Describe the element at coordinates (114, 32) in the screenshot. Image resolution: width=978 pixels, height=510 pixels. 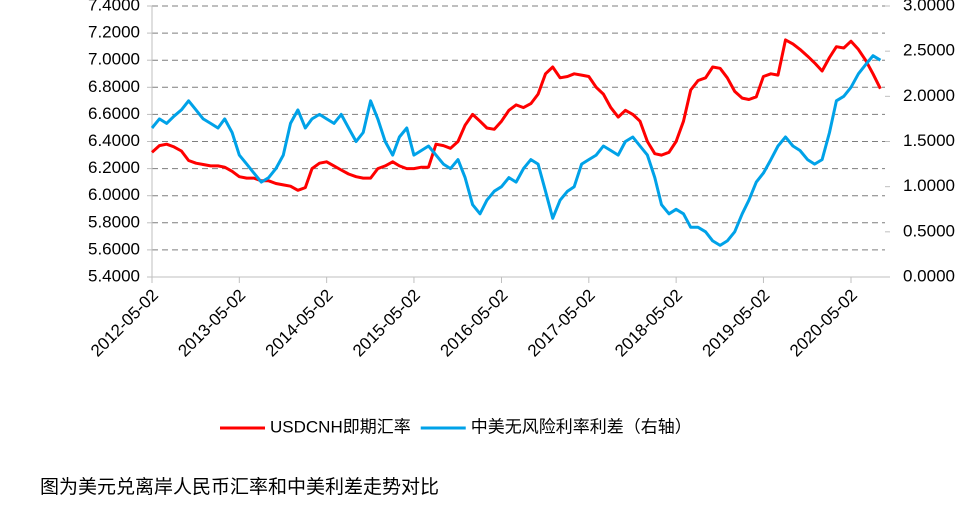
I see `y-tick-label: 7.2000` at that location.